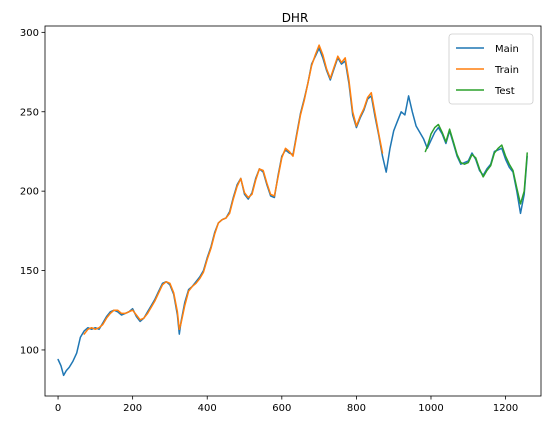 The image size is (552, 433). I want to click on x-axis: 0 200 400 600 800 1000 1200, so click(286, 405).